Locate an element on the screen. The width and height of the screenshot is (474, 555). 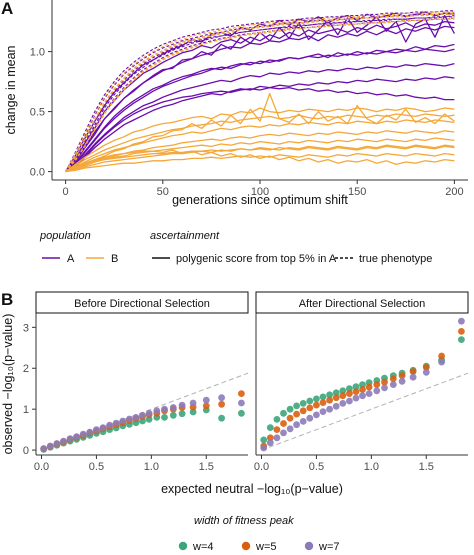
y-tick-label: 3 is located at coordinates (26, 328).